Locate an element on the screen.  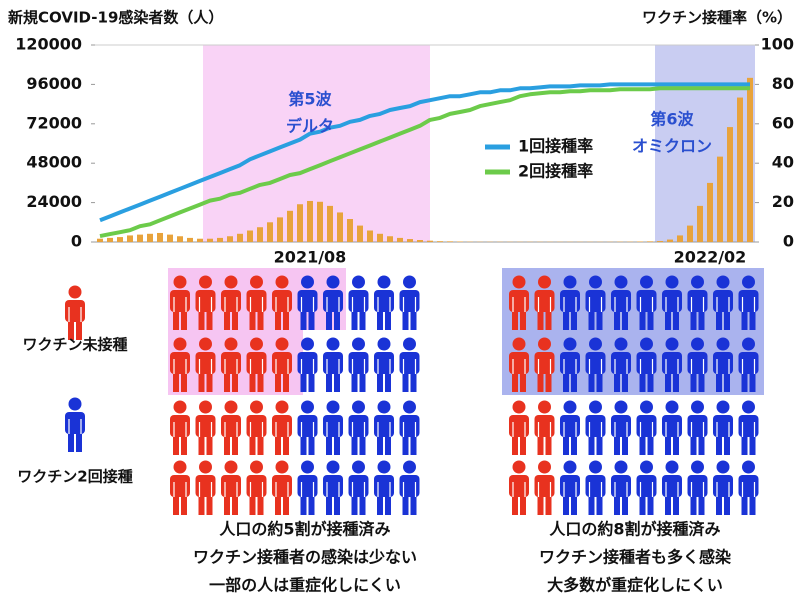
y-tick-label: 24000 is located at coordinates (54, 201).